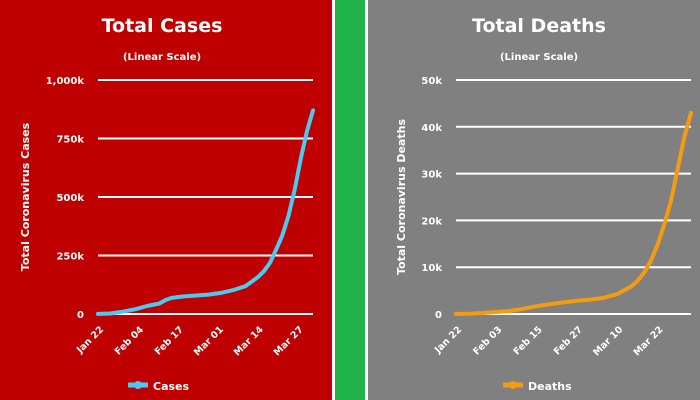 Image resolution: width=700 pixels, height=400 pixels. Describe the element at coordinates (70, 257) in the screenshot. I see `y-tick-label: 250k` at that location.